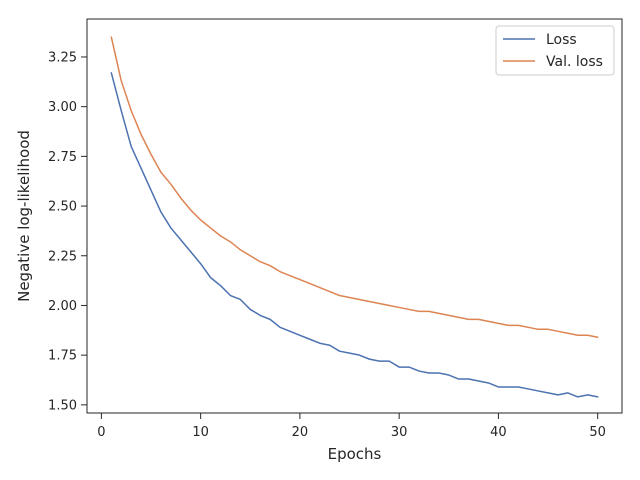 Image resolution: width=640 pixels, height=480 pixels. Describe the element at coordinates (62, 405) in the screenshot. I see `y-tick-label: 1.50` at that location.